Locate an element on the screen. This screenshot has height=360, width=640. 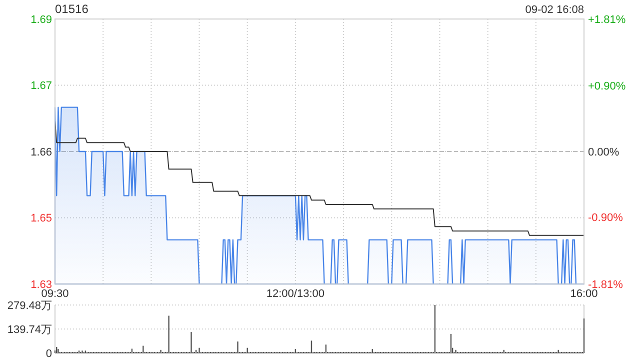
chart-title: 01516 is located at coordinates (72, 9).